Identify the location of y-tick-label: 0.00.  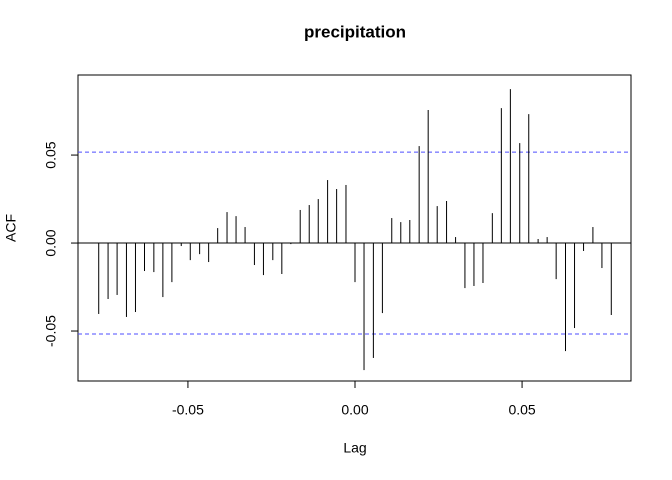
(51, 242).